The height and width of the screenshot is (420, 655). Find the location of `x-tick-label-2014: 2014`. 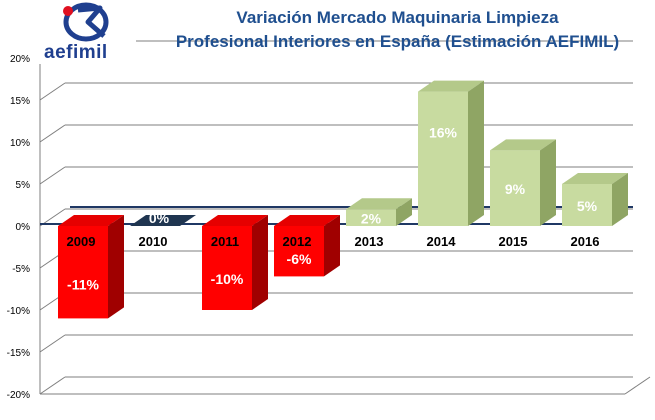

x-tick-label-2014: 2014 is located at coordinates (442, 241).